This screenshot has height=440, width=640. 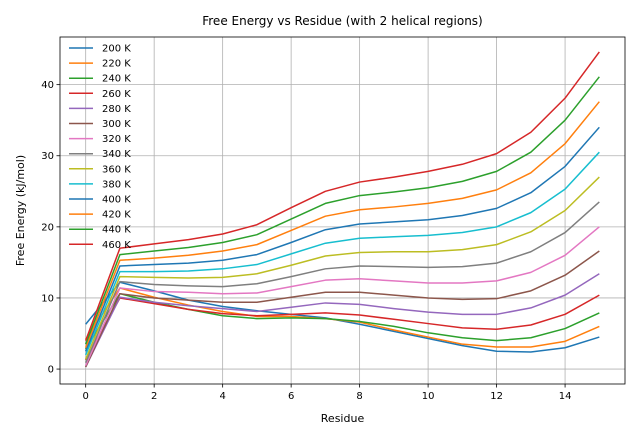 I want to click on y-tick-label: 20, so click(x=47, y=227).